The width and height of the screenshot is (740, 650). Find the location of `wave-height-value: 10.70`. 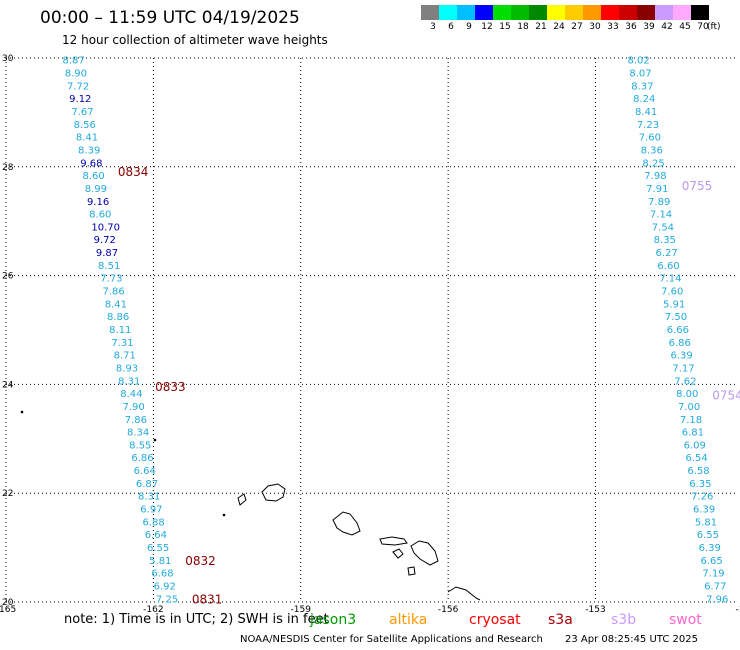

wave-height-value: 10.70 is located at coordinates (105, 227).